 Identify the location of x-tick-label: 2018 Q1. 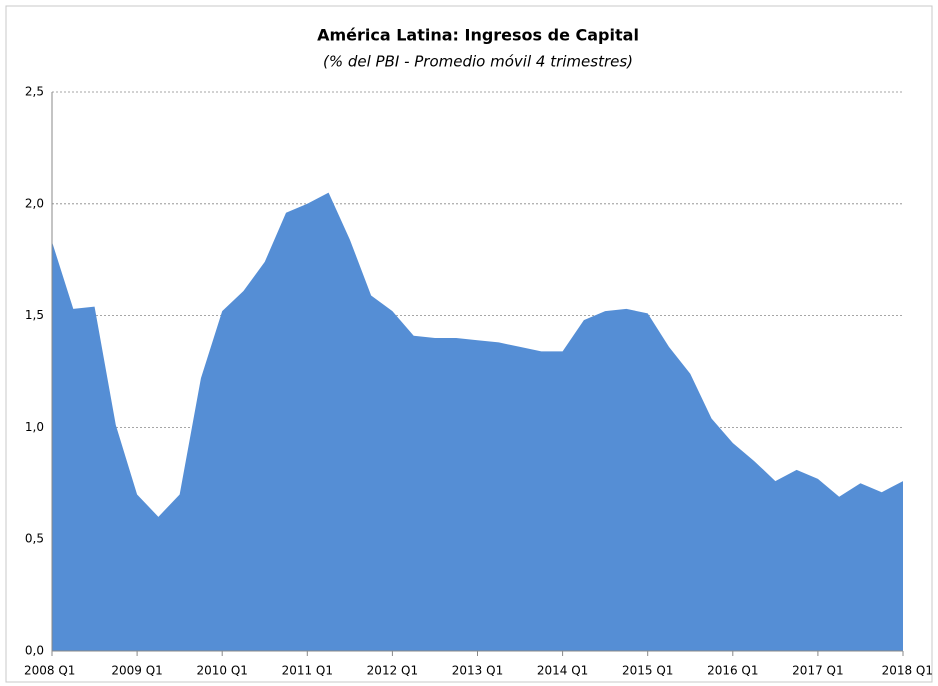
(907, 671).